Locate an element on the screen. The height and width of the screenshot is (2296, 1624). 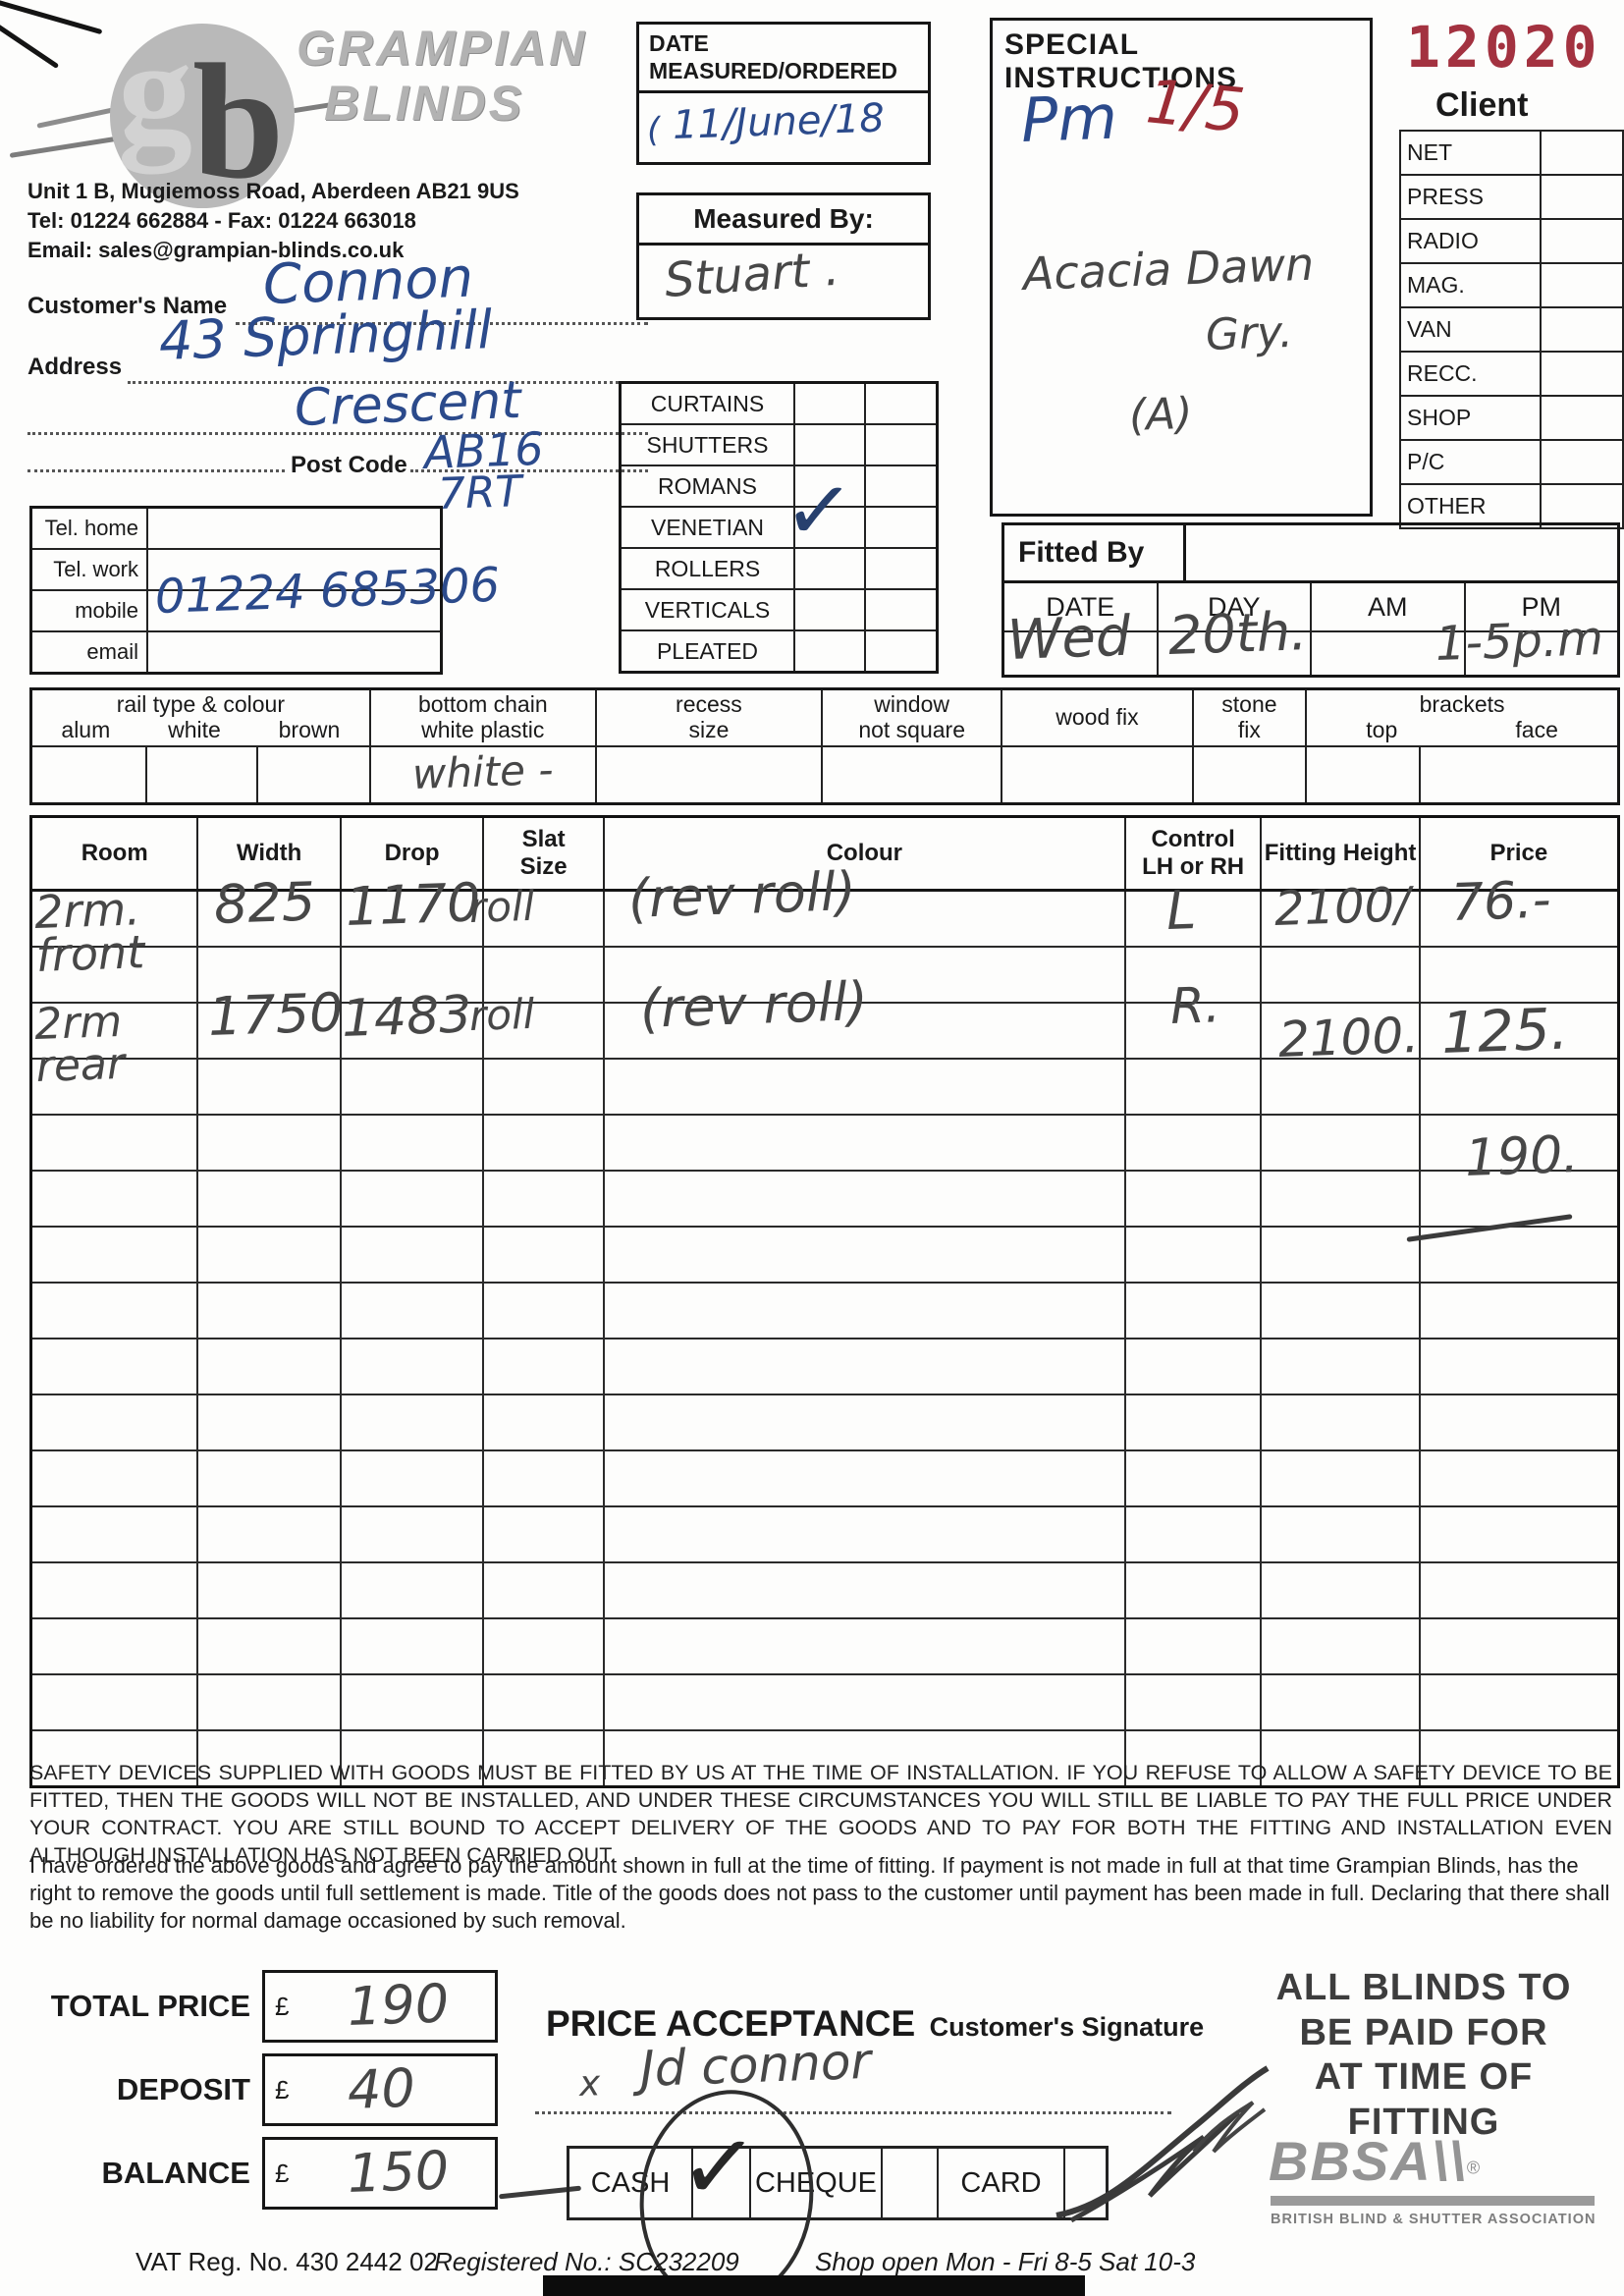
product-row: ROMANS is located at coordinates (779, 487).